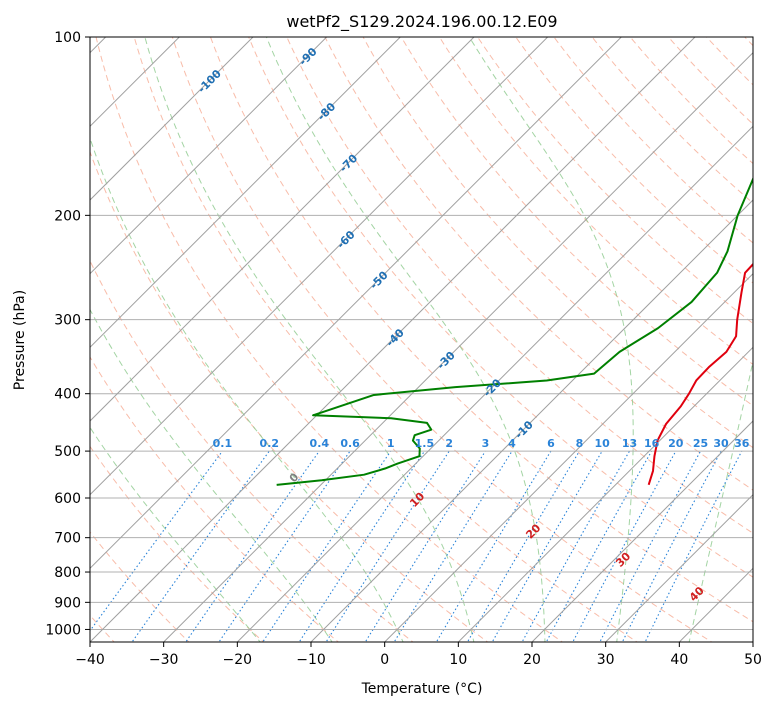 Image resolution: width=775 pixels, height=708 pixels. Describe the element at coordinates (753, 660) in the screenshot. I see `x-tick-label: 50` at that location.